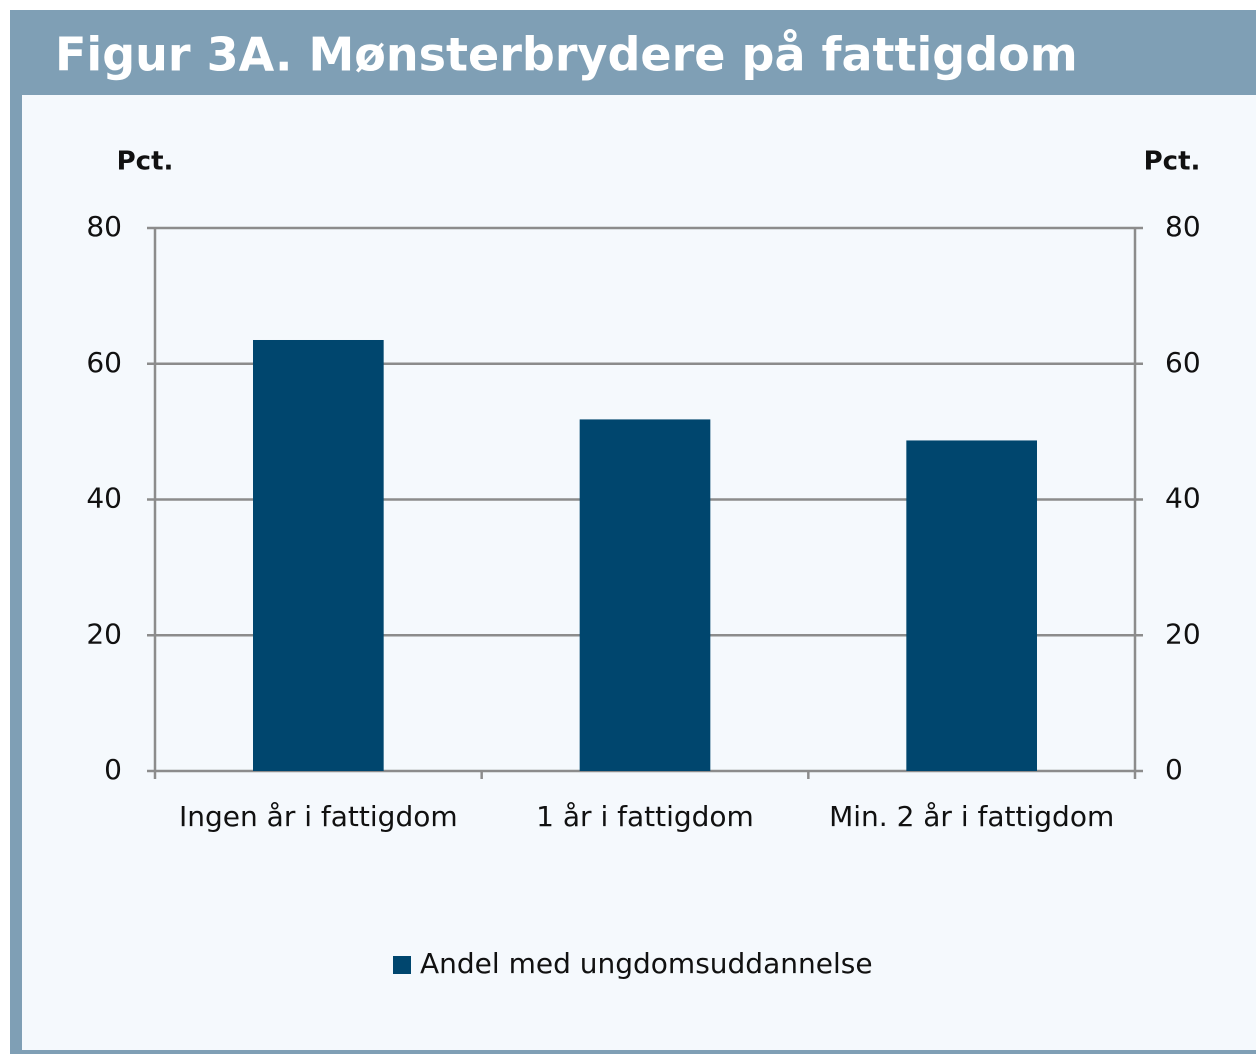  What do you see at coordinates (104, 362) in the screenshot?
I see `y-tick-label: 60` at bounding box center [104, 362].